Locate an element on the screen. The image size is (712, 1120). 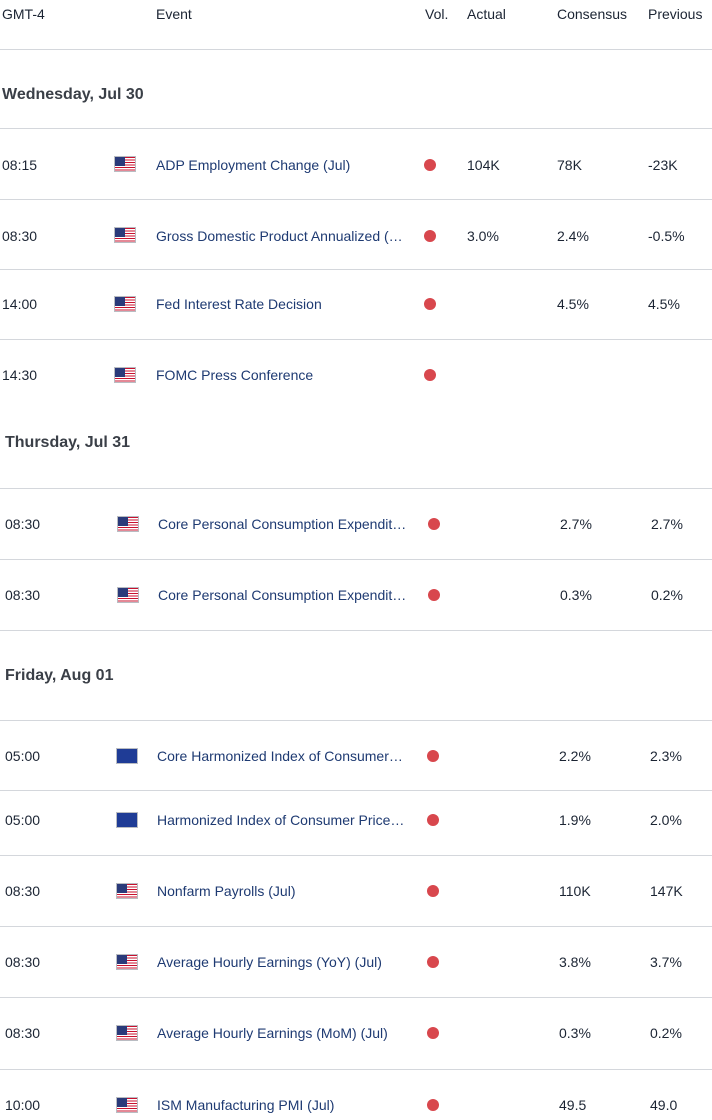
previous-value: 2.3% is located at coordinates (666, 756).